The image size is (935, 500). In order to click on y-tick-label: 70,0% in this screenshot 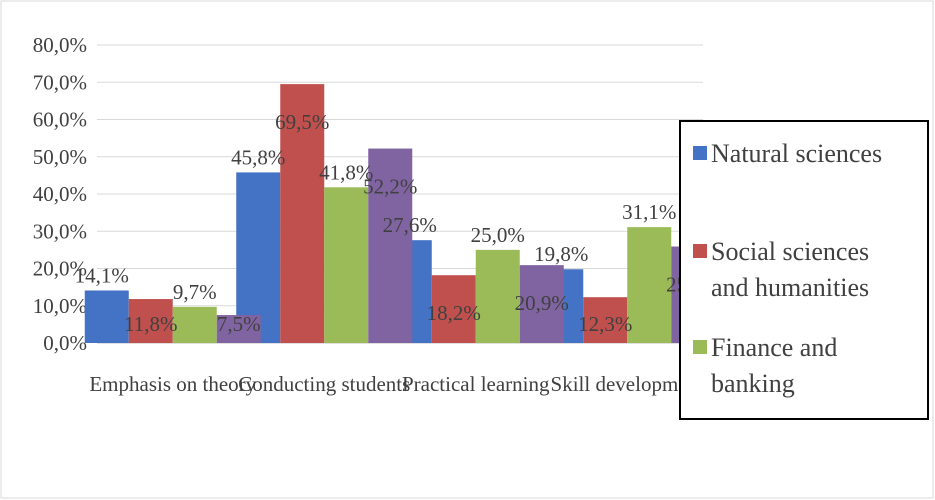, I will do `click(60, 82)`.